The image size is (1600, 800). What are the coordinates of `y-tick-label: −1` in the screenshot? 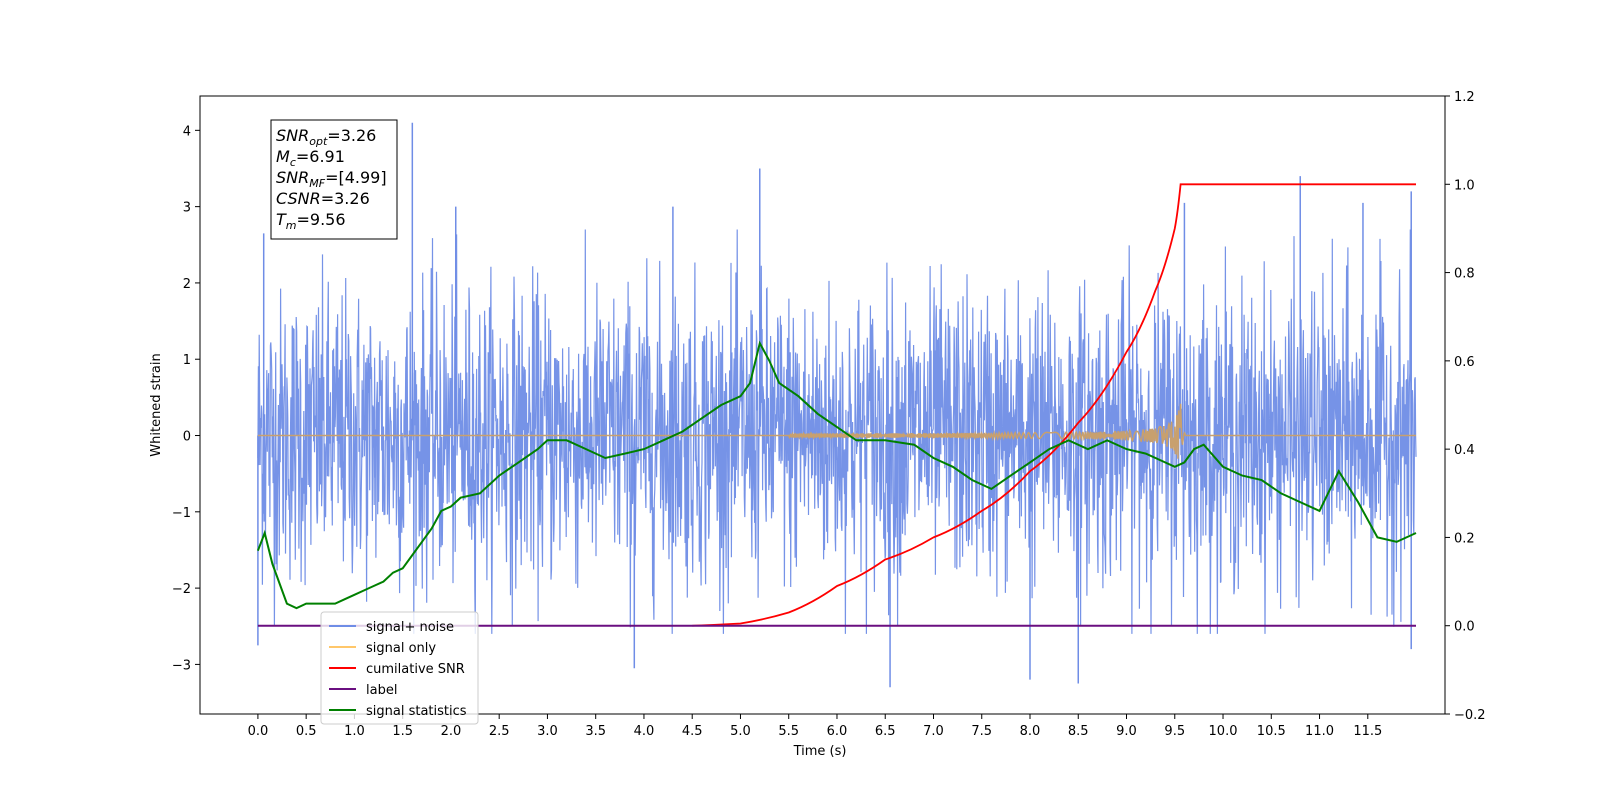 It's located at (181, 513).